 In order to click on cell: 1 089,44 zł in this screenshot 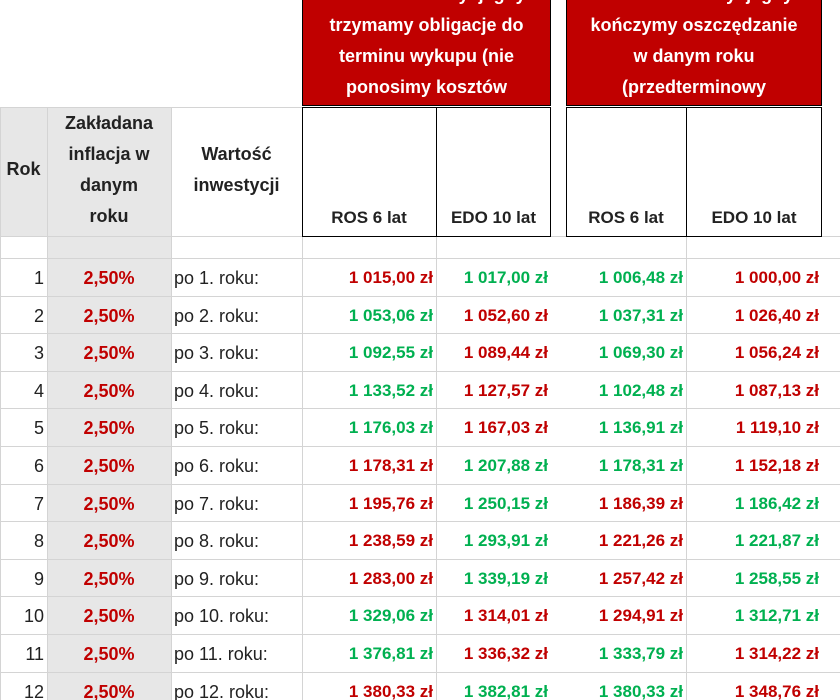, I will do `click(505, 353)`.